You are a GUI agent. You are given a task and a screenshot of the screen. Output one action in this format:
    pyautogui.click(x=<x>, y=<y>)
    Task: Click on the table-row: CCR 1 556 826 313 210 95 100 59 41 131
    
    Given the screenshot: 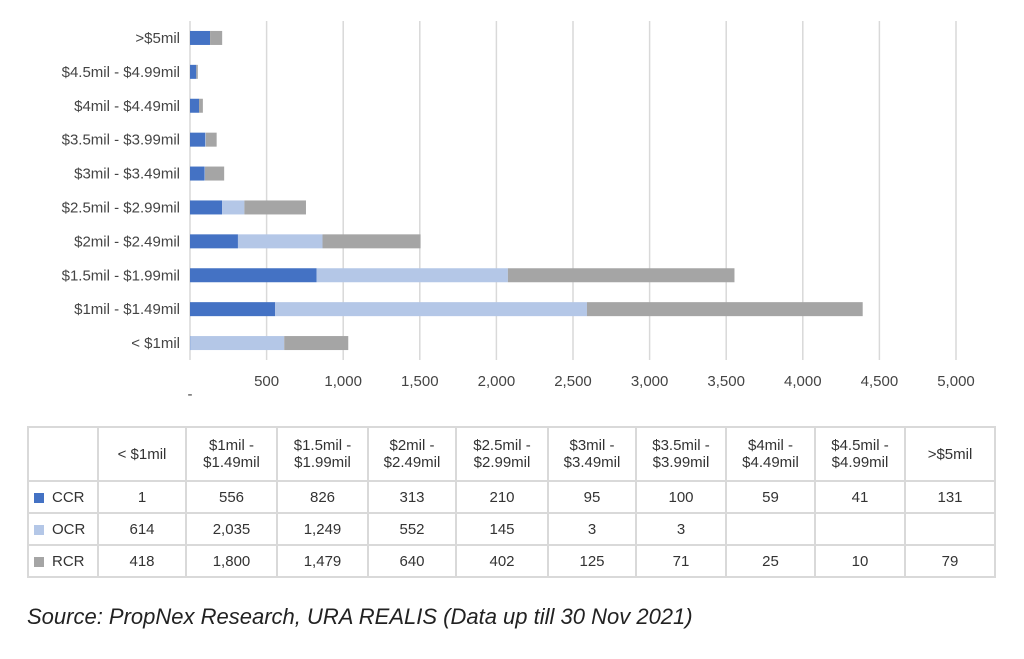 What is the action you would take?
    pyautogui.click(x=511, y=497)
    